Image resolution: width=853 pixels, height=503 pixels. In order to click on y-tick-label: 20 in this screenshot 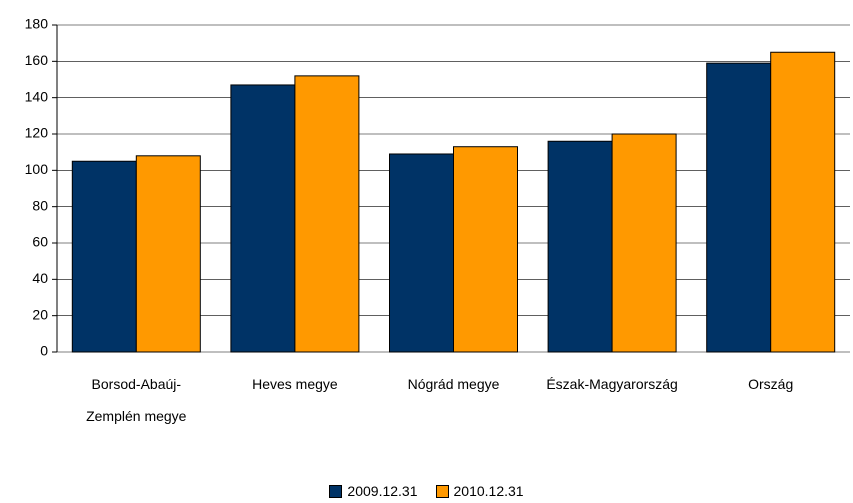, I will do `click(40, 314)`.